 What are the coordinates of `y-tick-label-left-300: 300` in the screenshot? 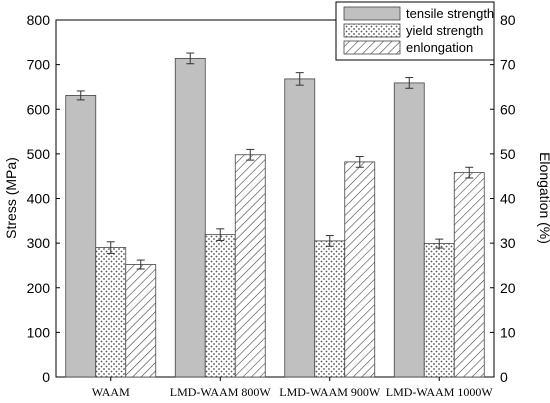 It's located at (39, 243).